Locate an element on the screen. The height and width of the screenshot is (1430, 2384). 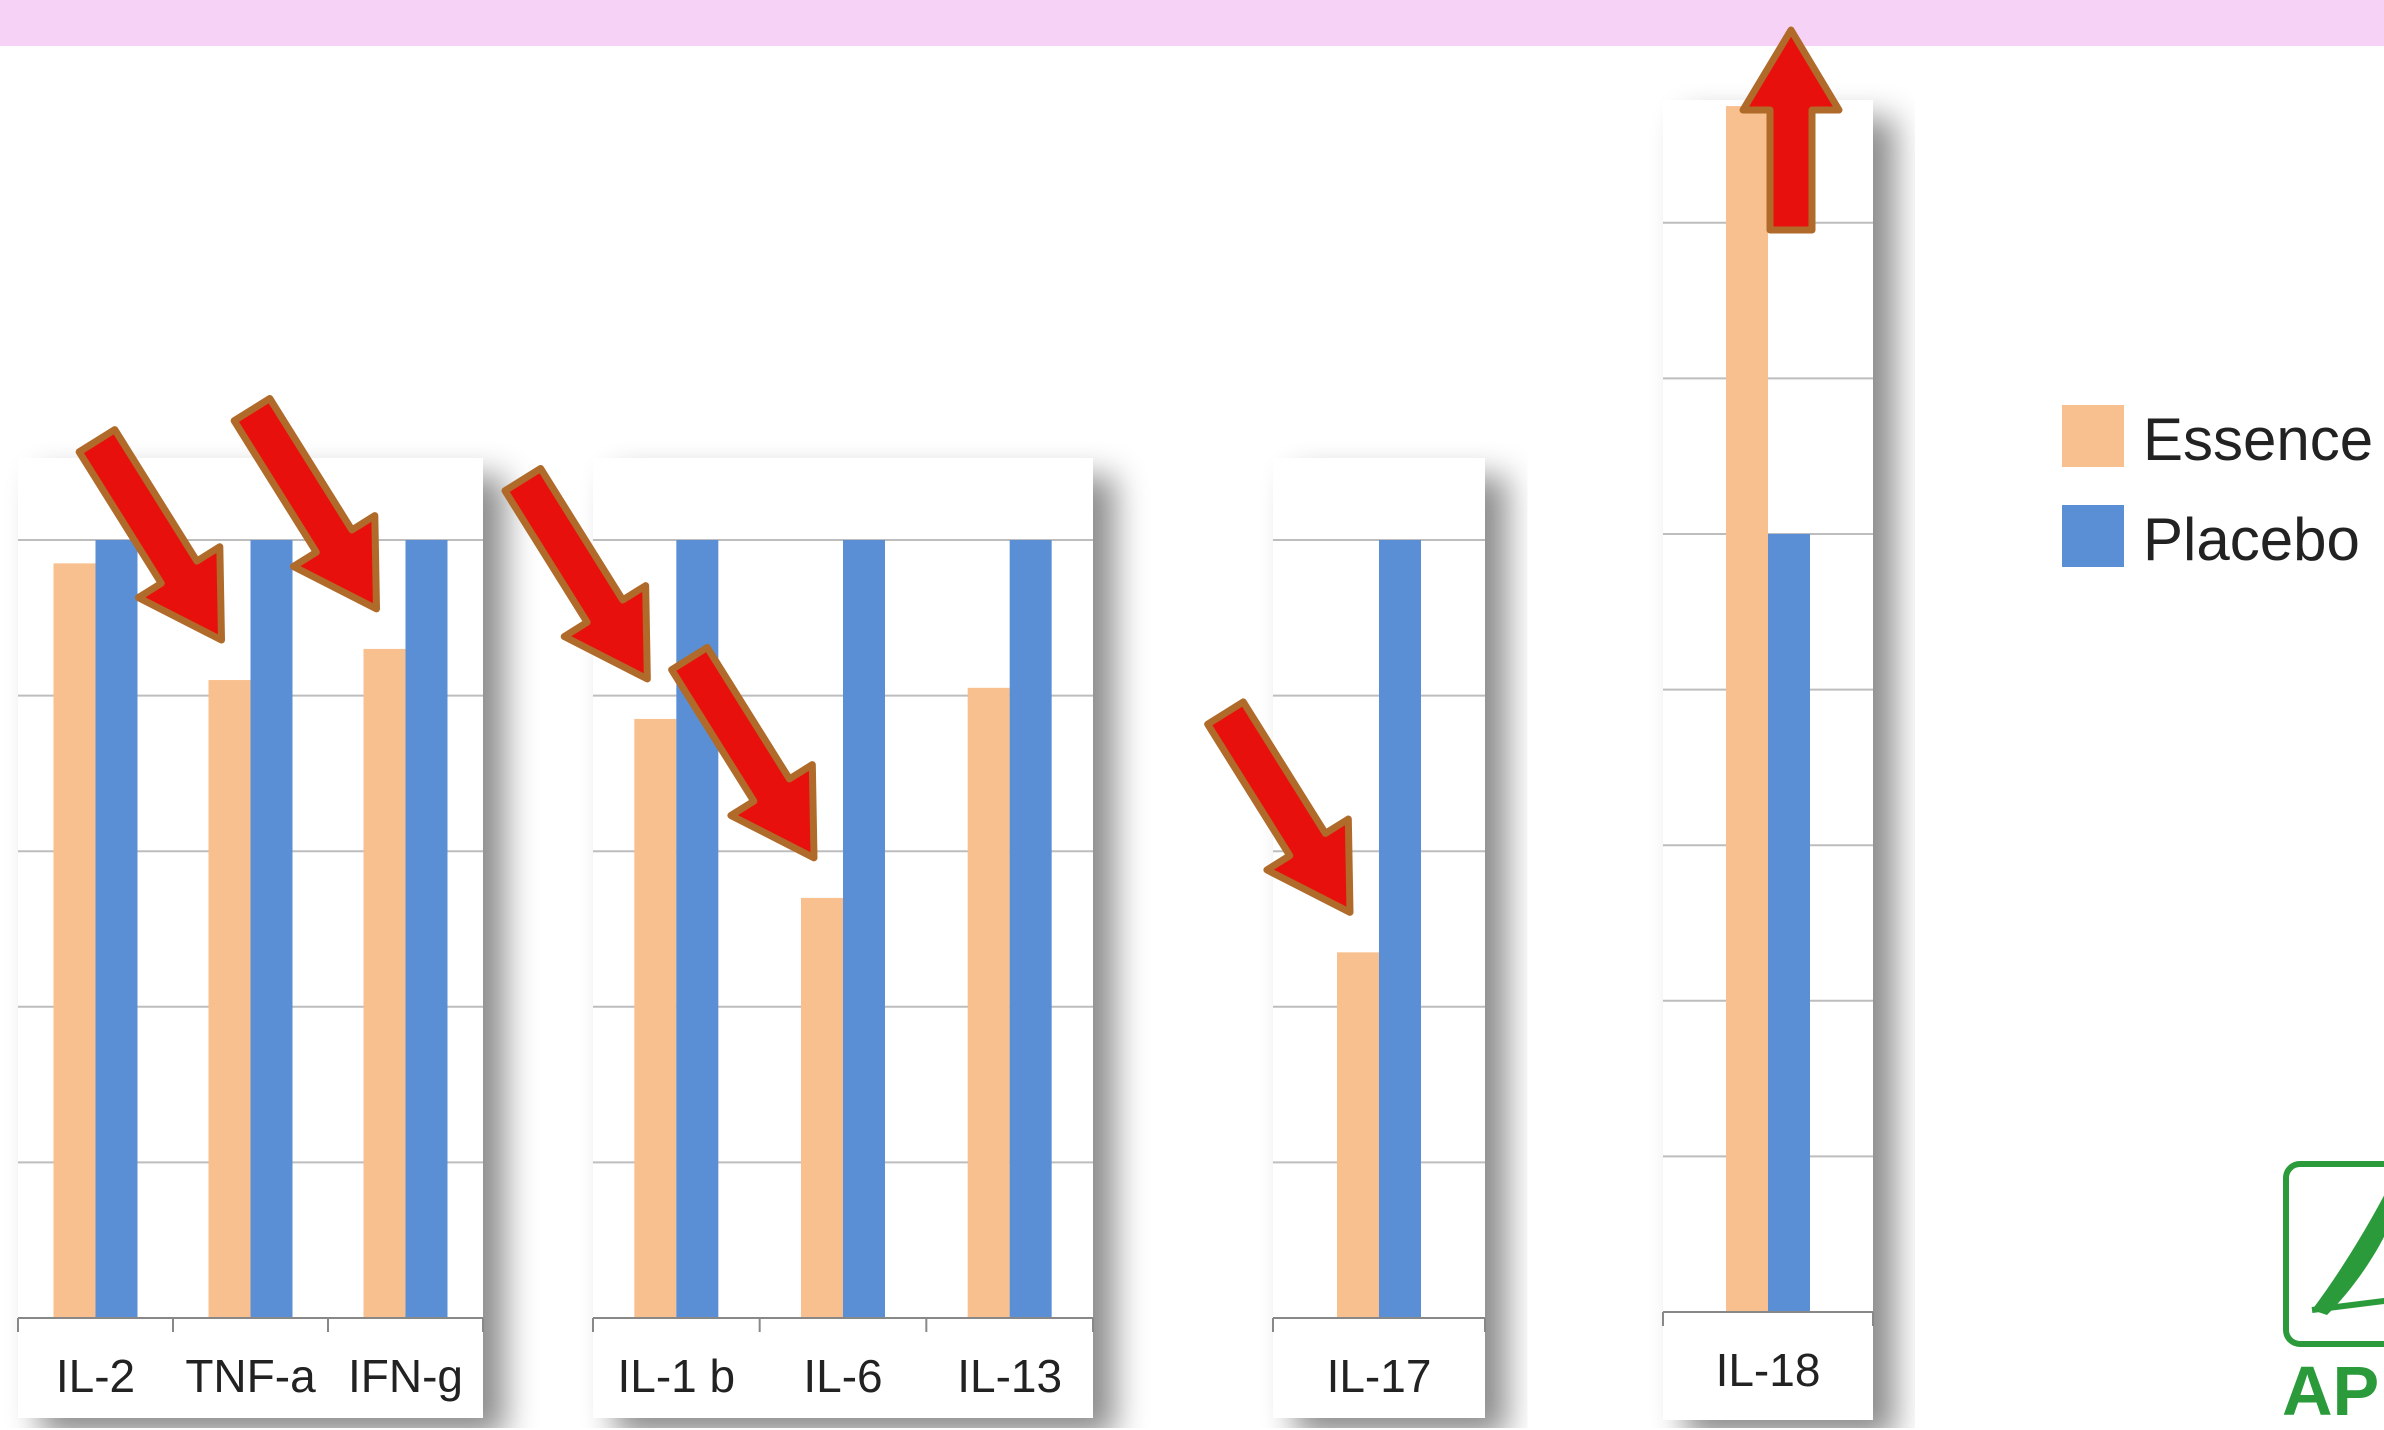
company-logo-icon: AP is located at coordinates (2333, 1295).